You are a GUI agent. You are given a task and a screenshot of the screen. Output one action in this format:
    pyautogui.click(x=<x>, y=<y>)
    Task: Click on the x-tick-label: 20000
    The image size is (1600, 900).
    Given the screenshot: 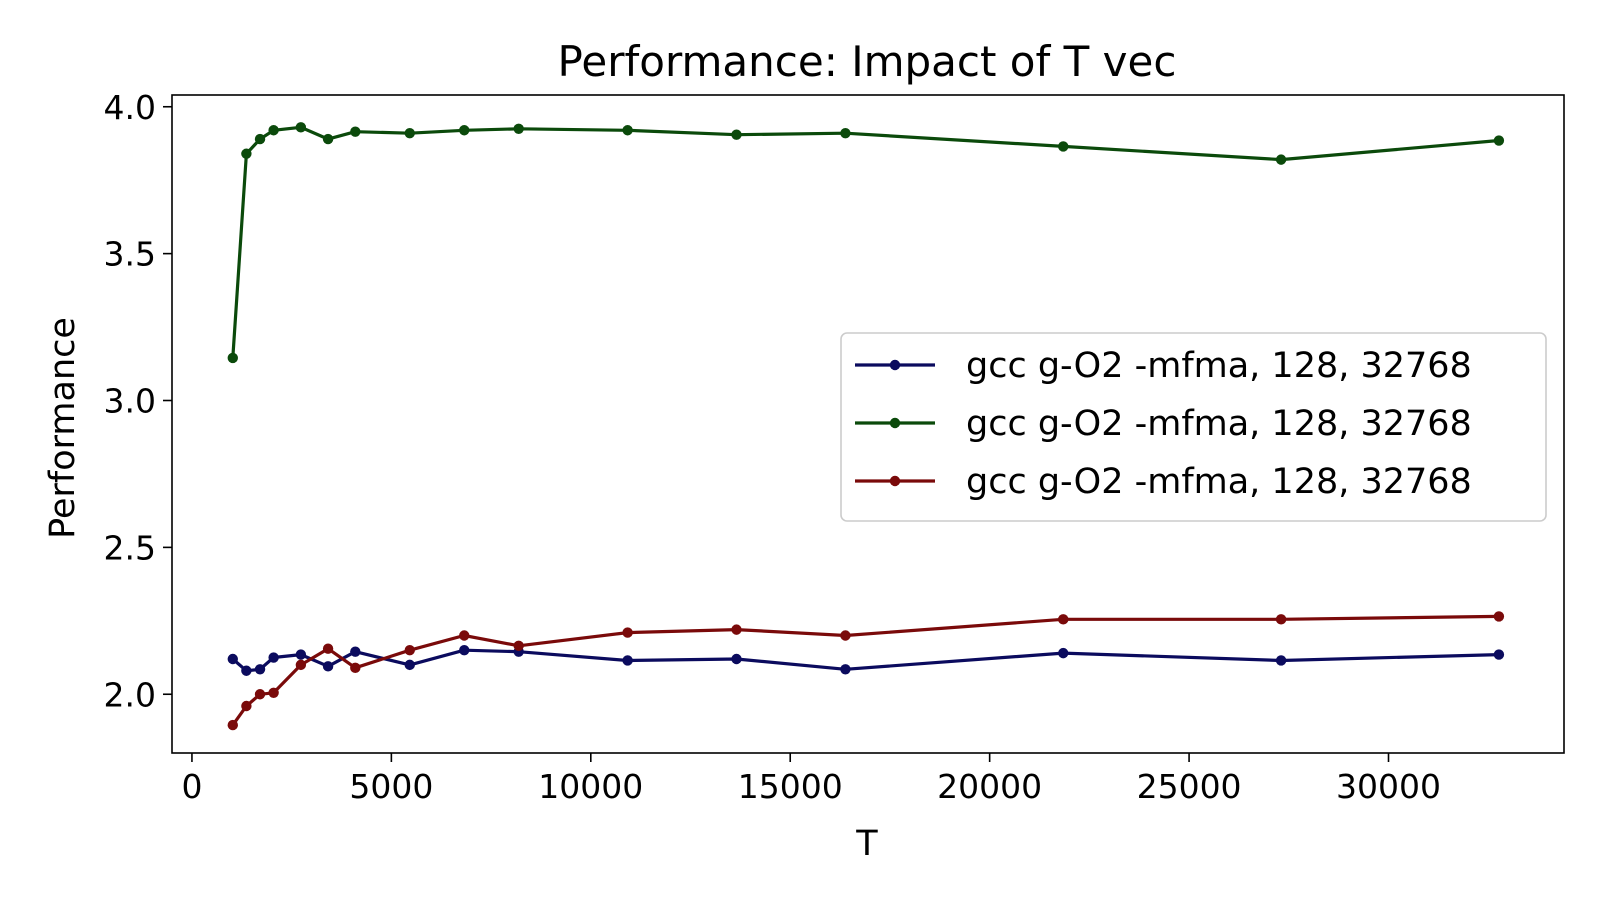 What is the action you would take?
    pyautogui.click(x=989, y=786)
    